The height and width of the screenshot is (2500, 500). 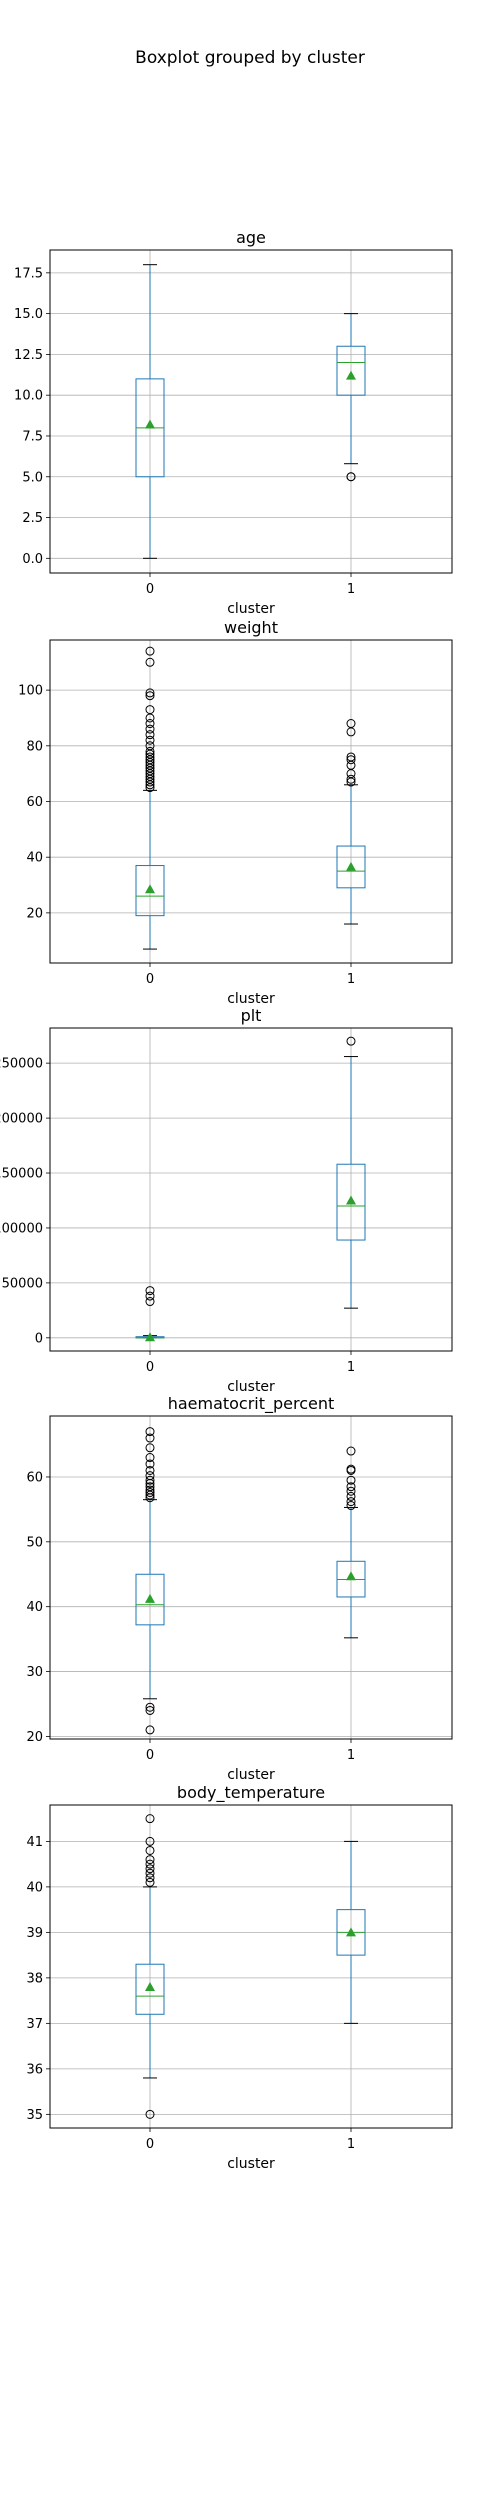 I want to click on subplot-title: plt, so click(x=251, y=1015).